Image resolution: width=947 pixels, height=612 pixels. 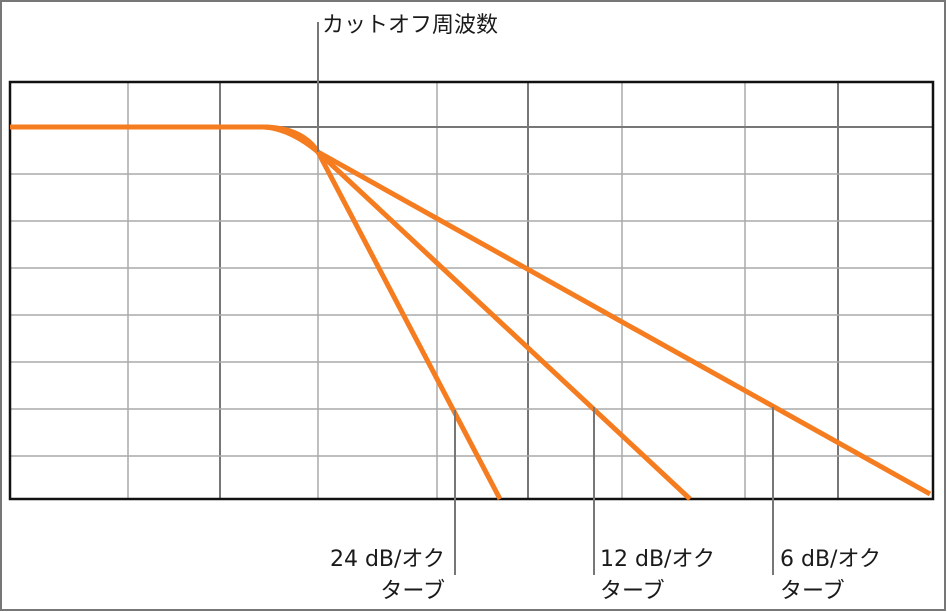 What do you see at coordinates (657, 559) in the screenshot?
I see `slope-label: 12 dB/オク` at bounding box center [657, 559].